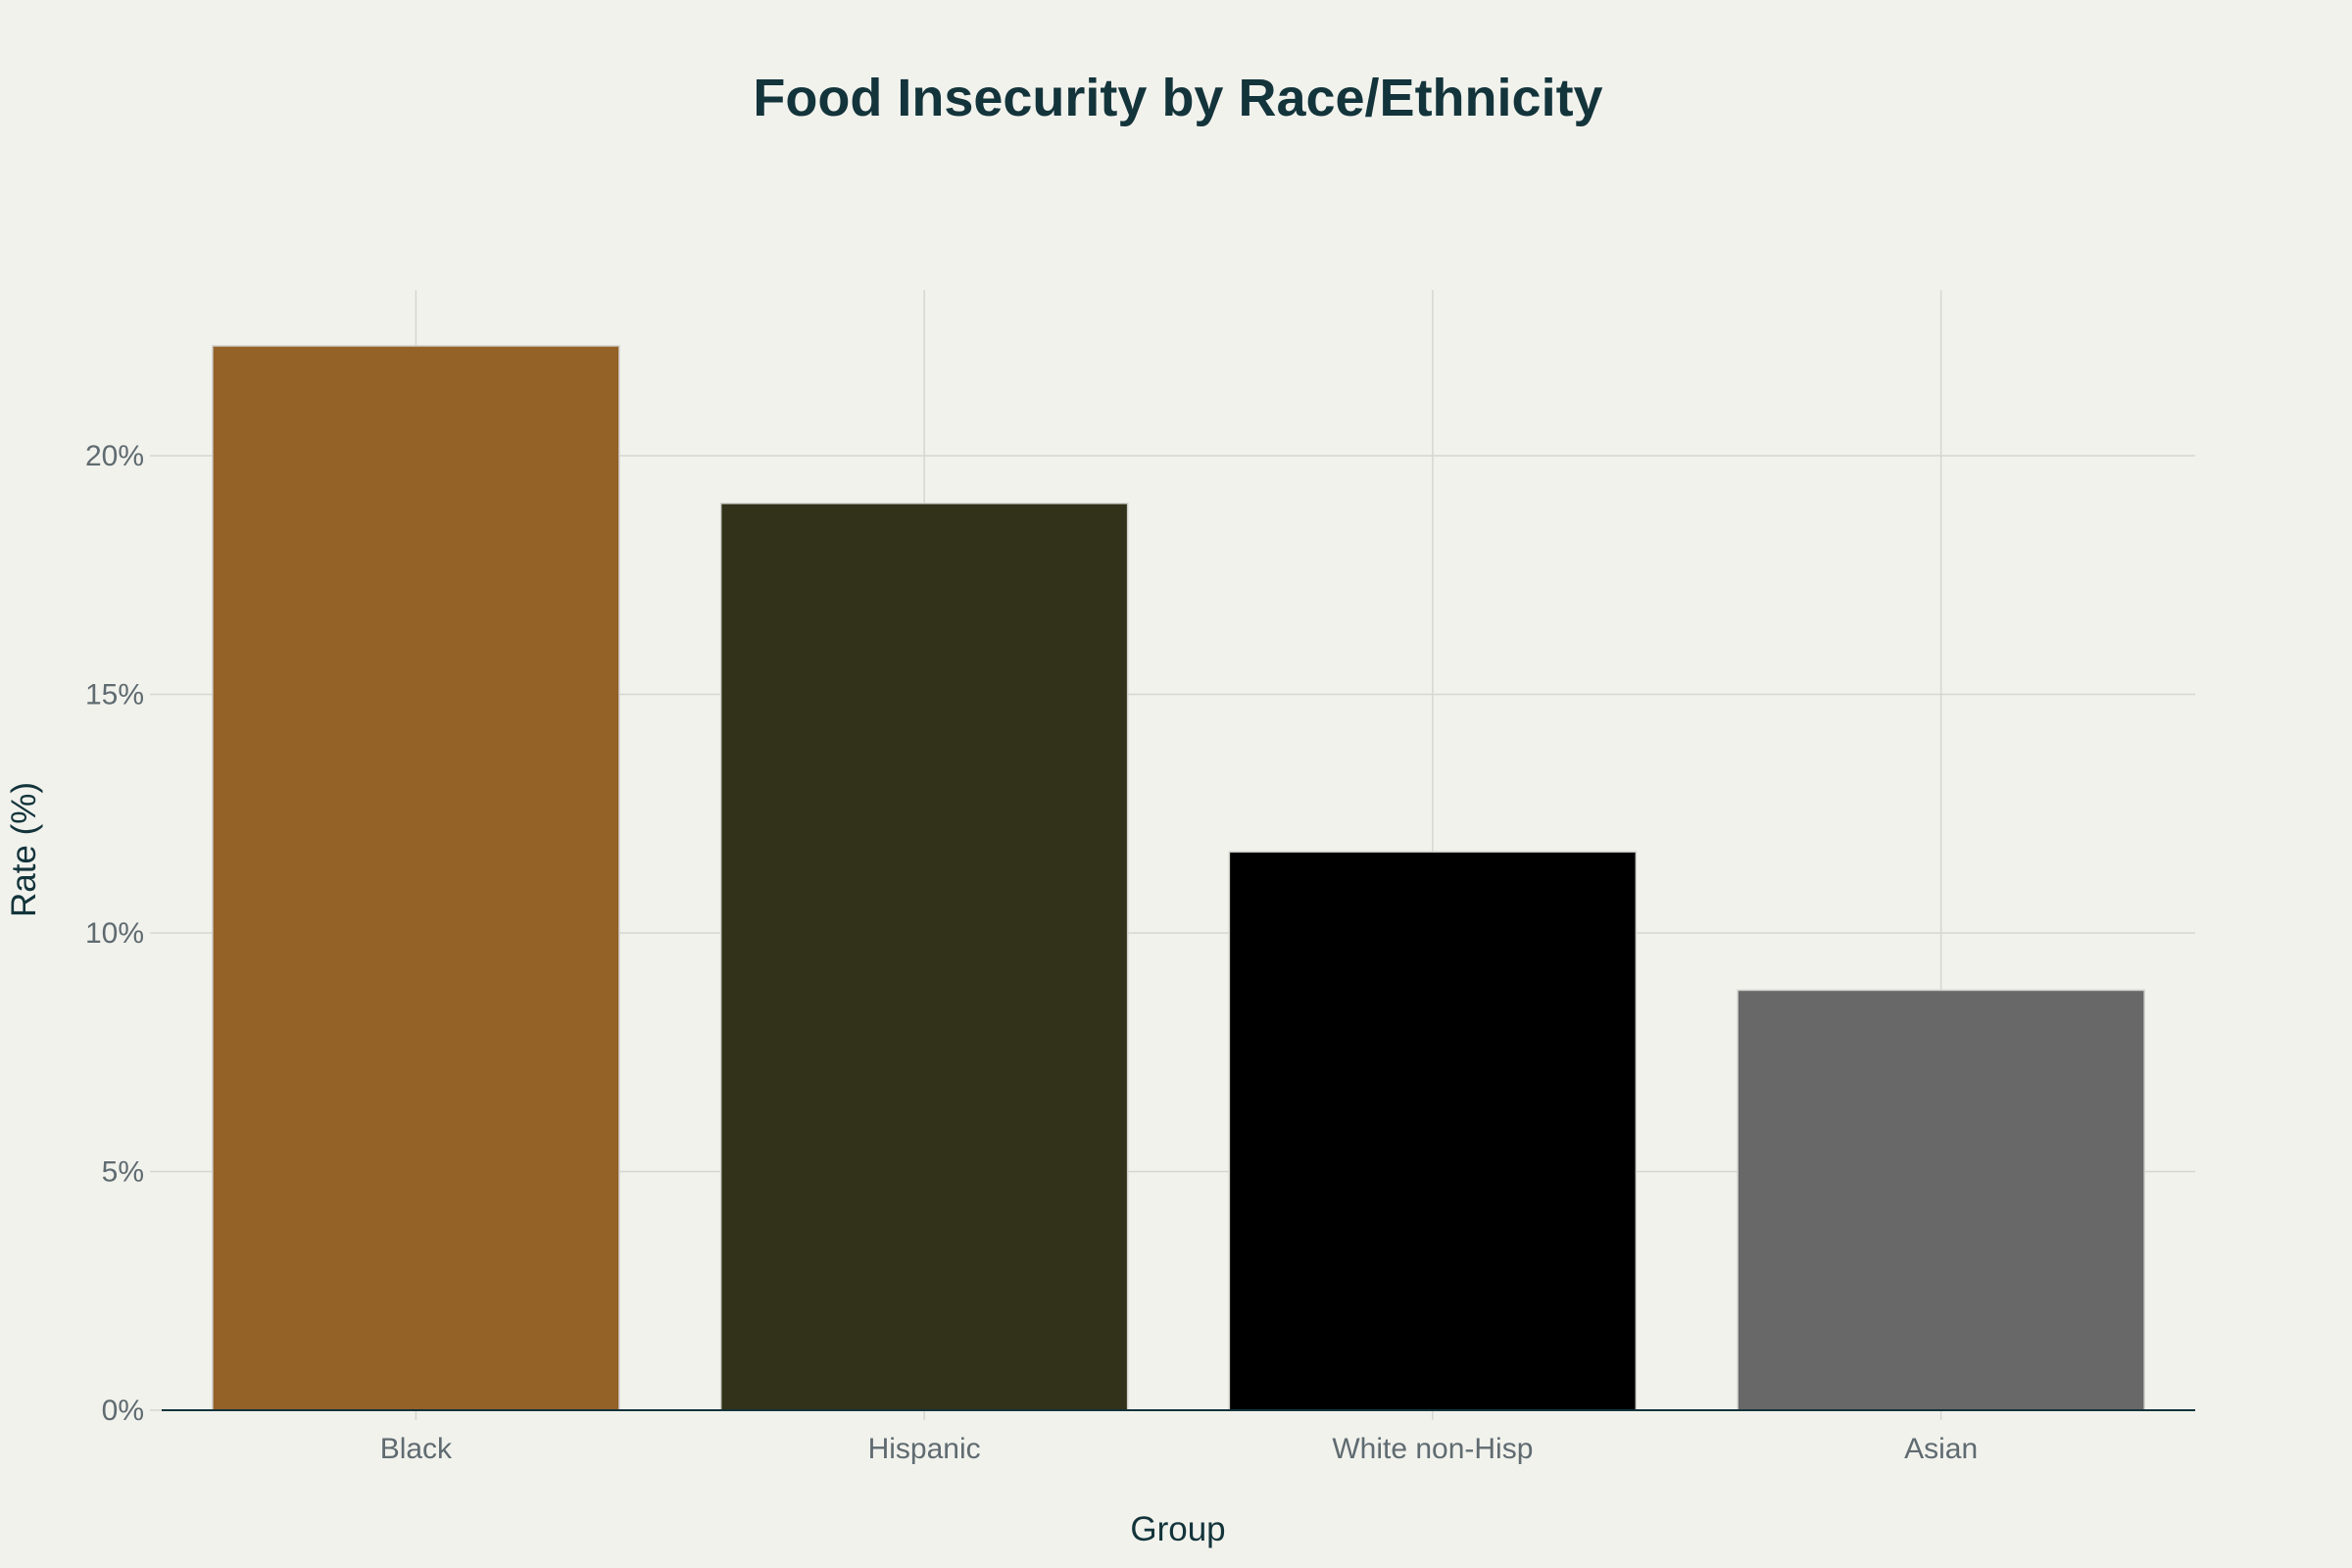 The height and width of the screenshot is (1568, 2352). Describe the element at coordinates (1178, 1437) in the screenshot. I see `x-axis: Black Hispanic White non-Hisp Asian` at that location.